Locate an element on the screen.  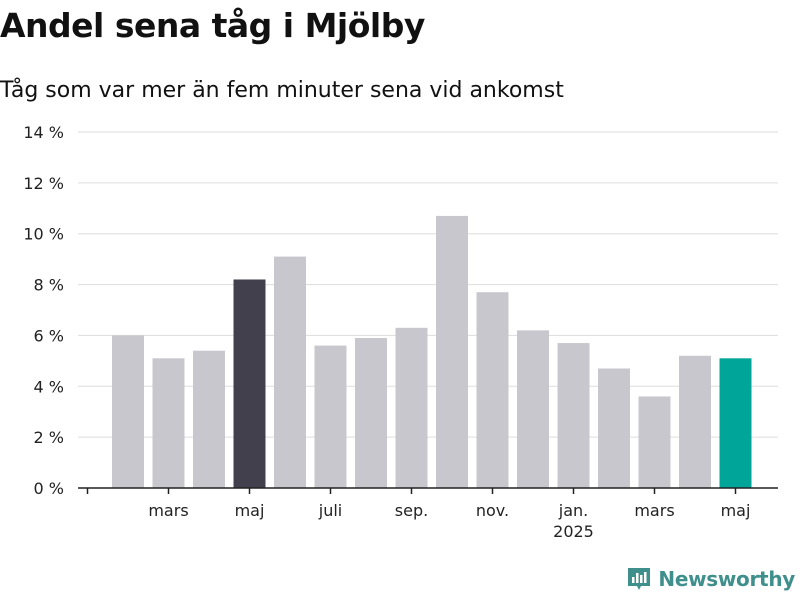
y-tick-label: 14 % is located at coordinates (43, 132).